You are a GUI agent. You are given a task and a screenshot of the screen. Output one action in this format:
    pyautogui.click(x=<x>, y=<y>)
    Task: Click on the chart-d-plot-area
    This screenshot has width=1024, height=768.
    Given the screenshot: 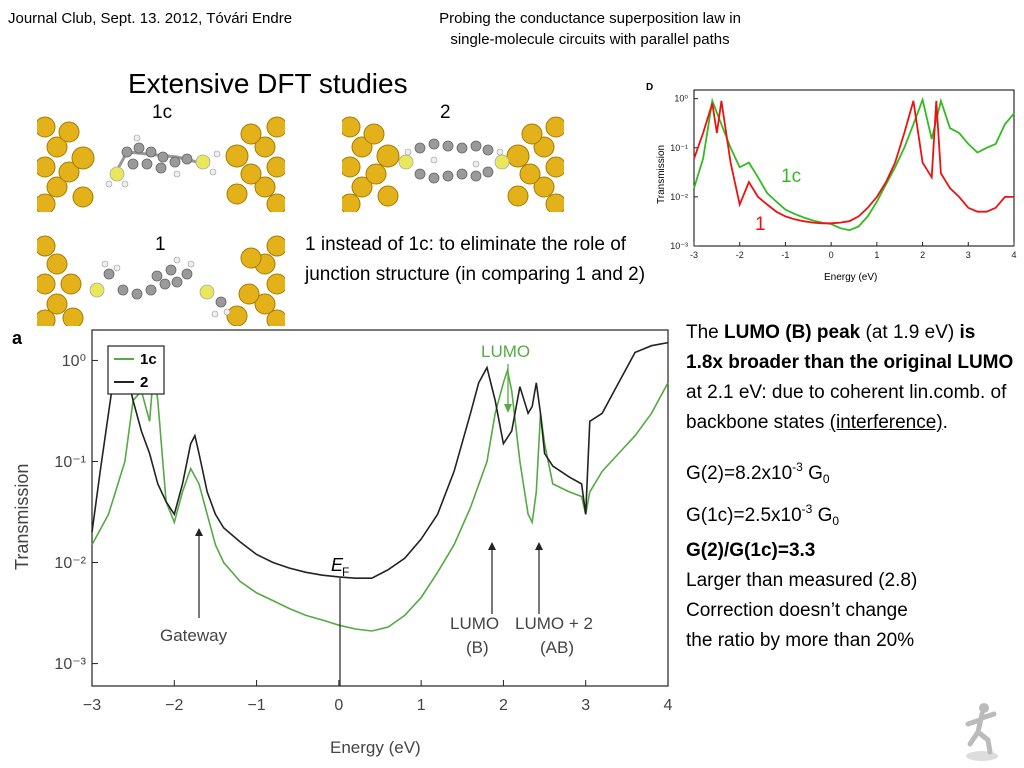 What is the action you would take?
    pyautogui.click(x=854, y=168)
    